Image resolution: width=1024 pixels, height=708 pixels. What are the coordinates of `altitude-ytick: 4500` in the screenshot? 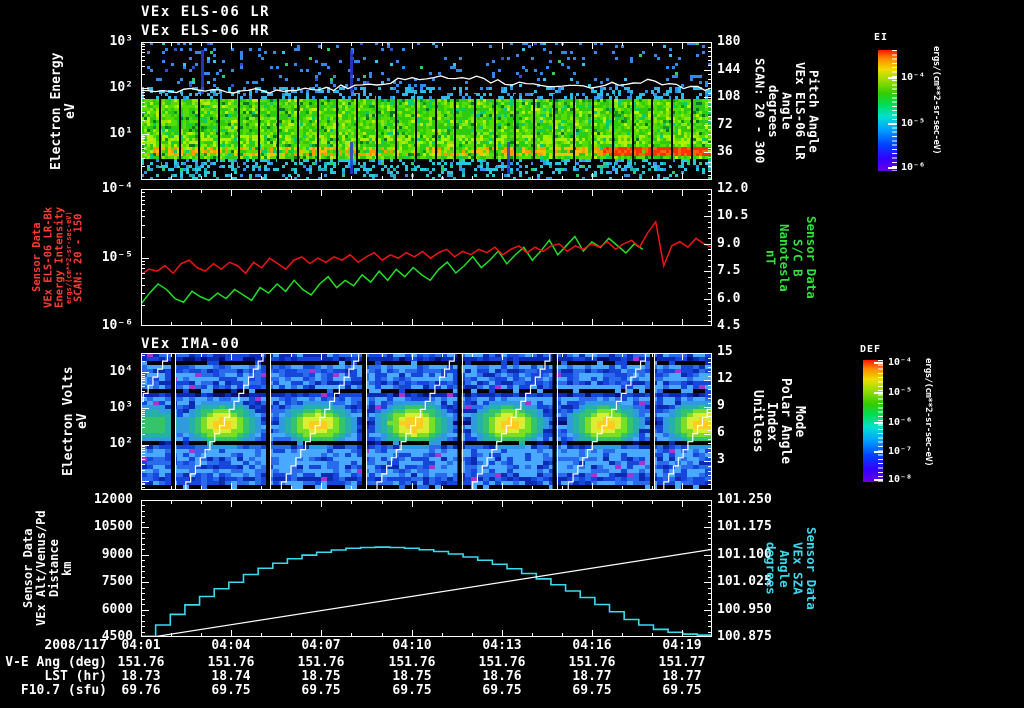 It's located at (117, 636).